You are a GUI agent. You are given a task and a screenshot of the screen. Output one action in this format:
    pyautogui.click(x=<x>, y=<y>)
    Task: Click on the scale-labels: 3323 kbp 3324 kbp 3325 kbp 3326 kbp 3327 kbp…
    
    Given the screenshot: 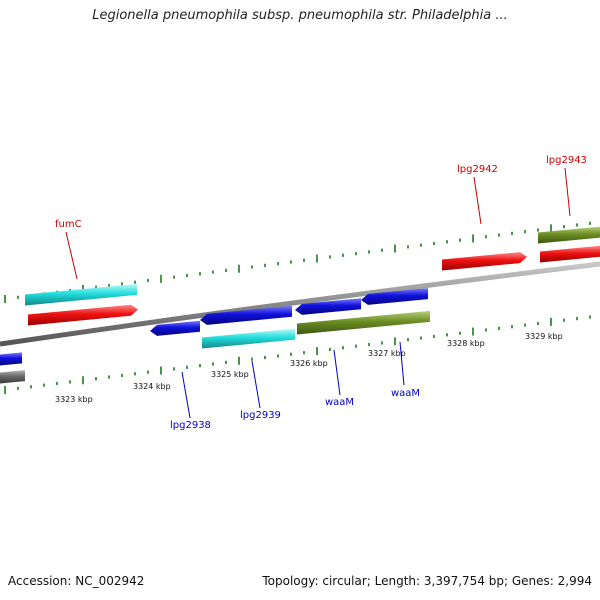 What is the action you would take?
    pyautogui.click(x=309, y=368)
    